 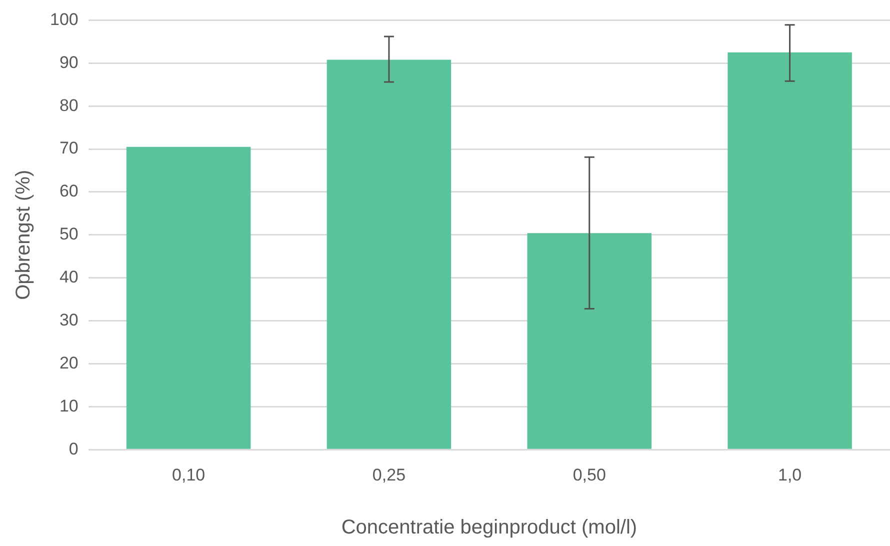 What do you see at coordinates (489, 527) in the screenshot?
I see `x-axis-title: Concentratie beginproduct (mol/l)` at bounding box center [489, 527].